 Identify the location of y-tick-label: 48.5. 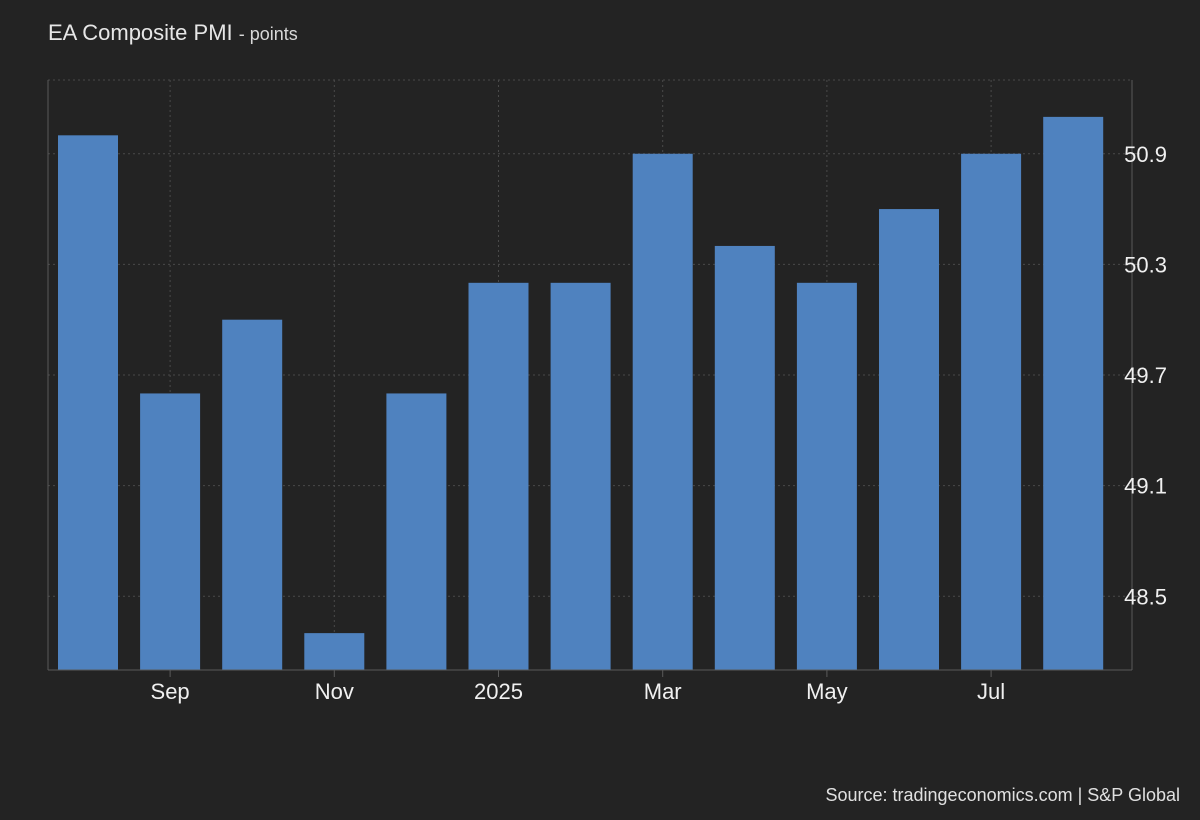
(1145, 596).